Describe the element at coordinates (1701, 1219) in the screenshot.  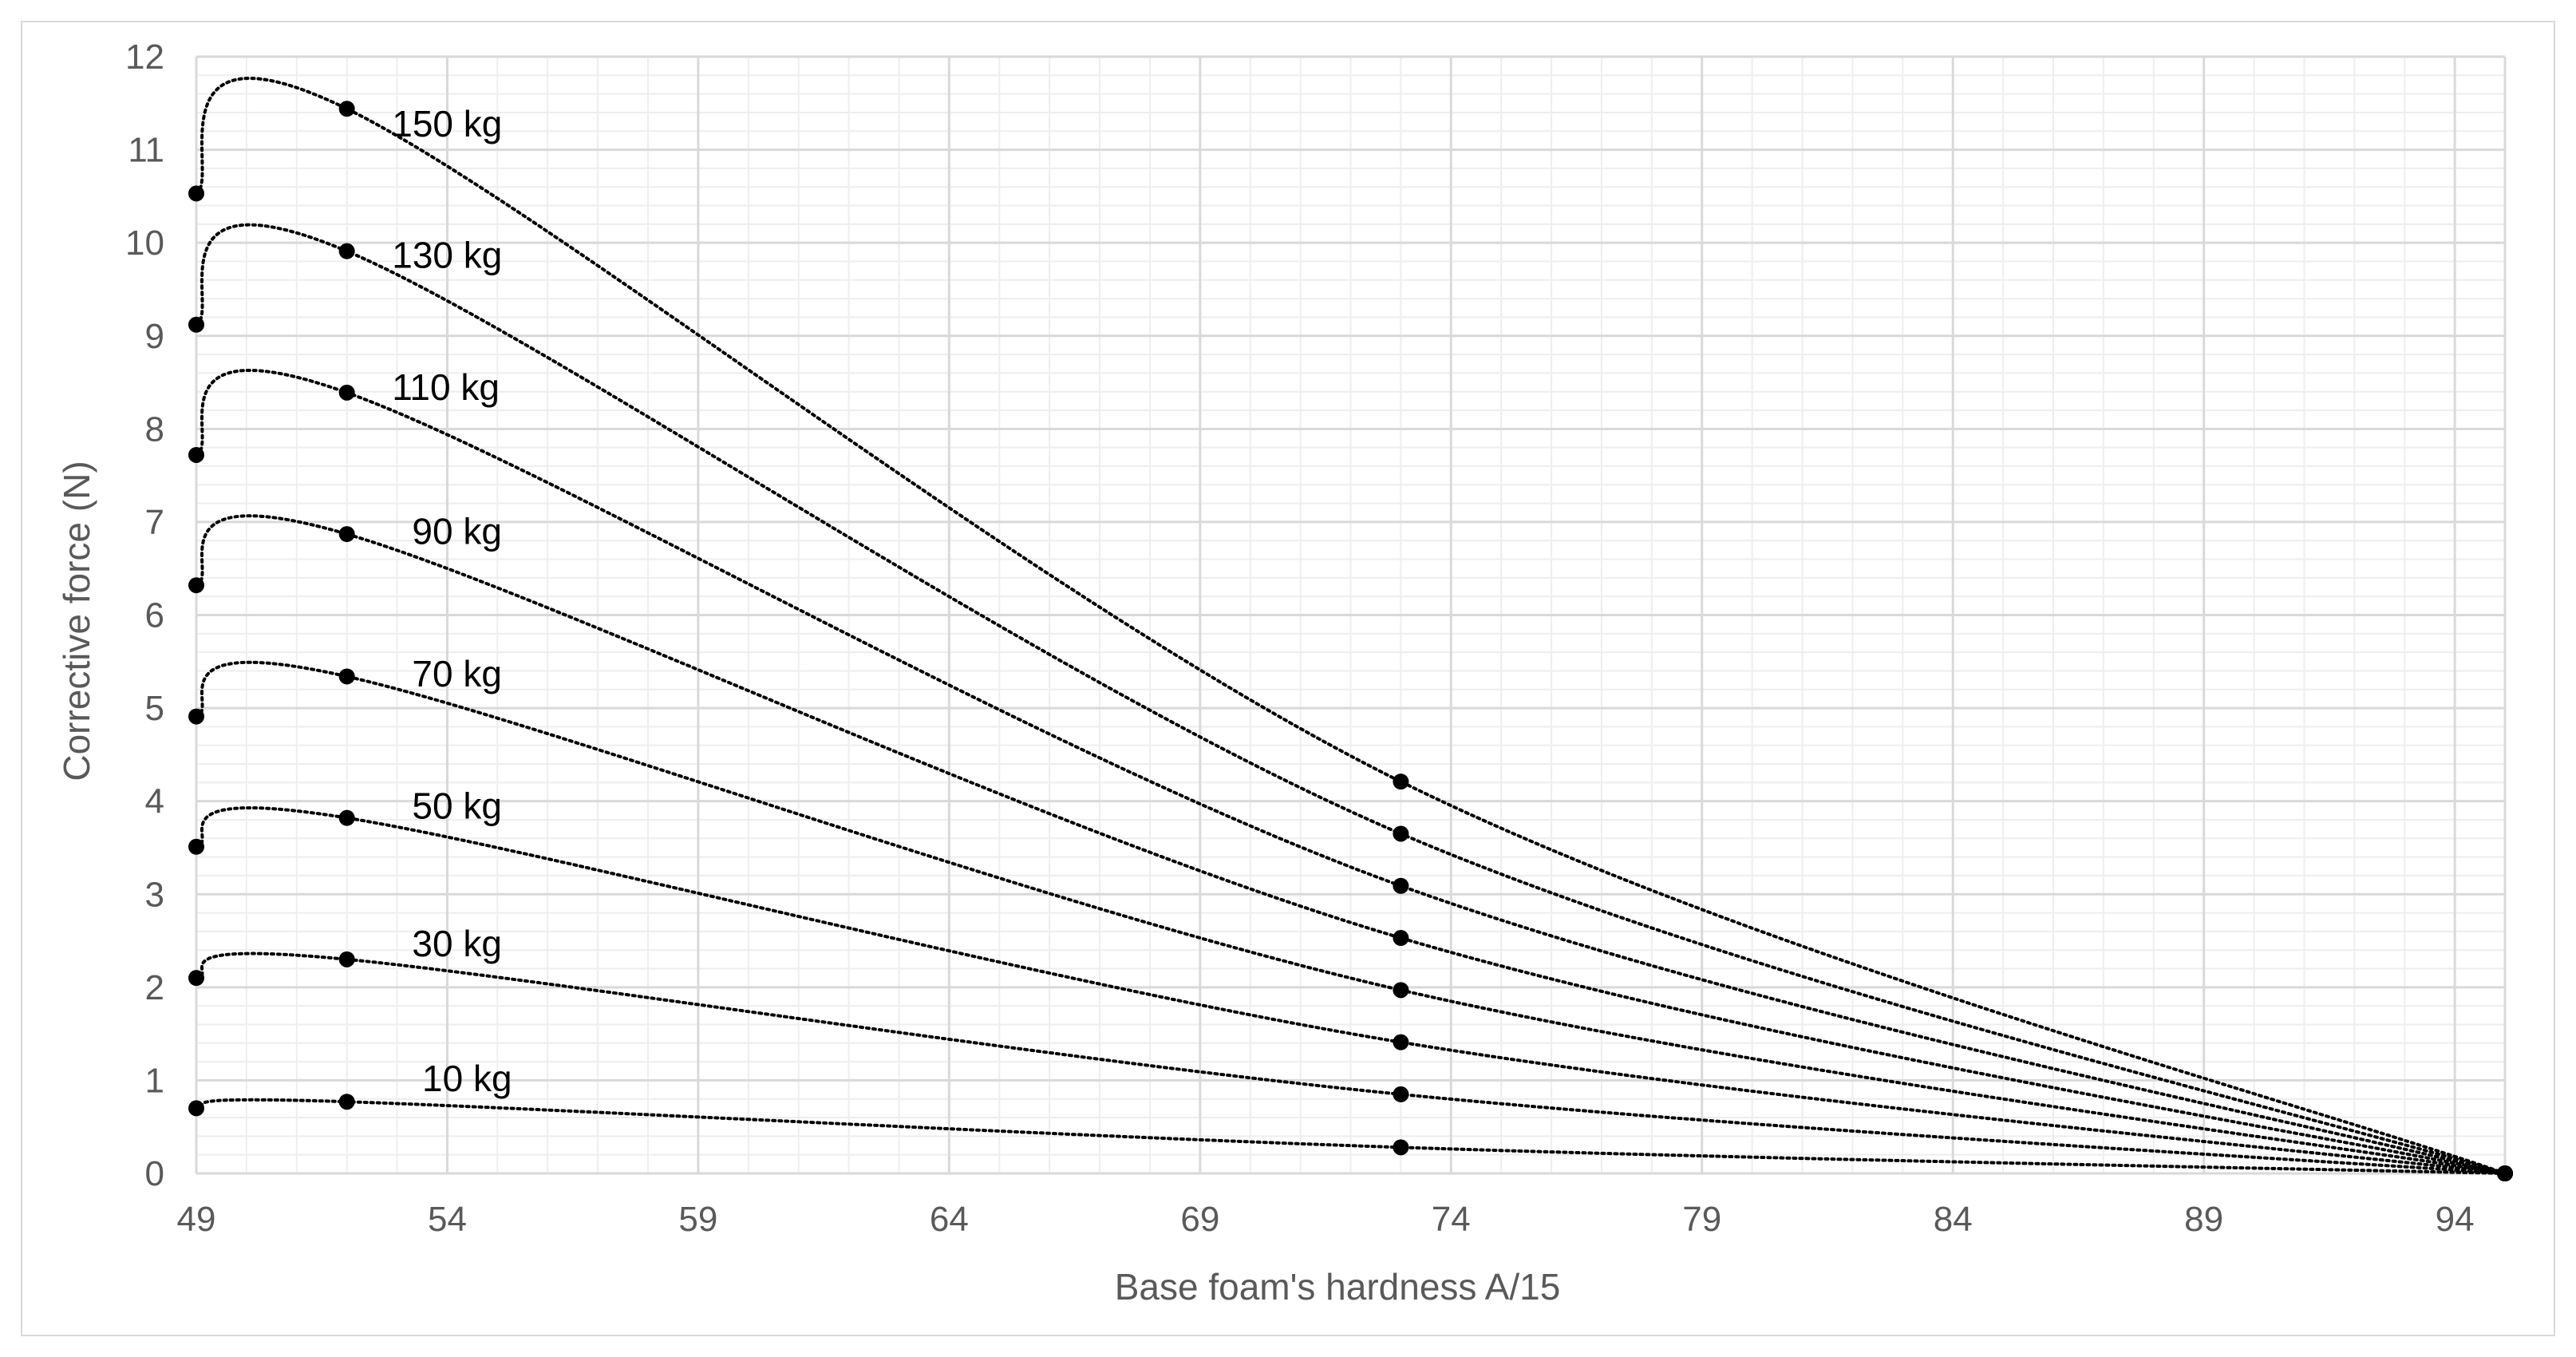
I see `x-tick-label: 79` at that location.